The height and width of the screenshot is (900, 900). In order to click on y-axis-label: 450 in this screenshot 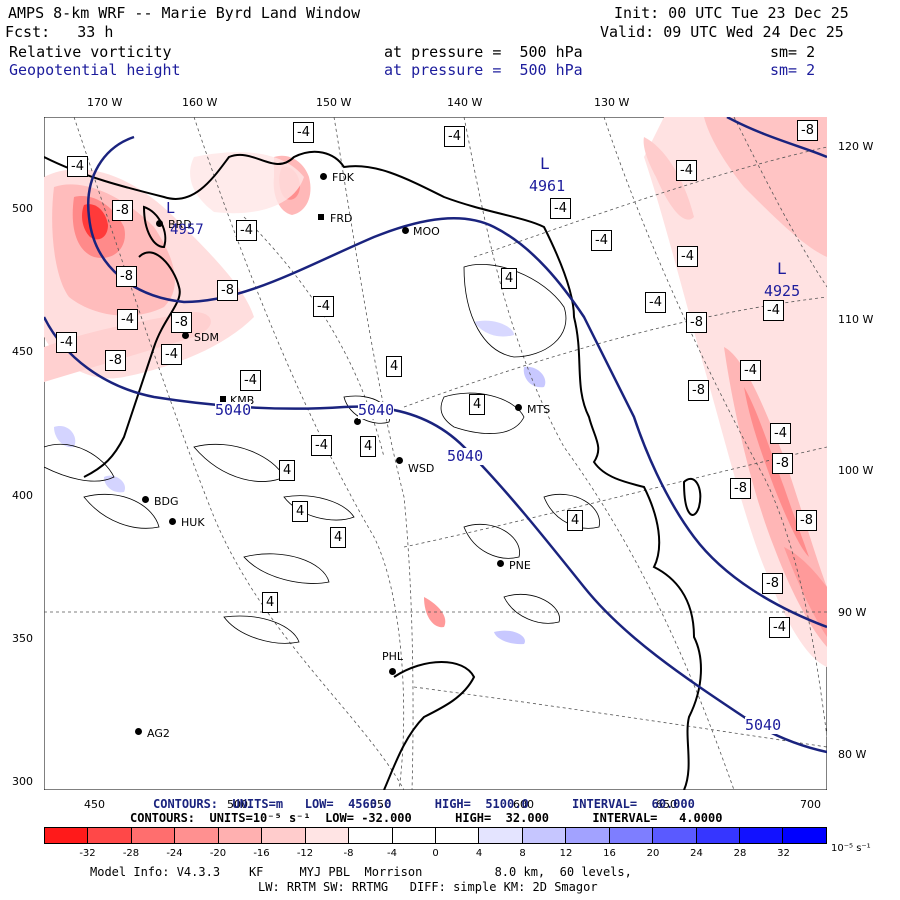, I will do `click(22, 351)`.